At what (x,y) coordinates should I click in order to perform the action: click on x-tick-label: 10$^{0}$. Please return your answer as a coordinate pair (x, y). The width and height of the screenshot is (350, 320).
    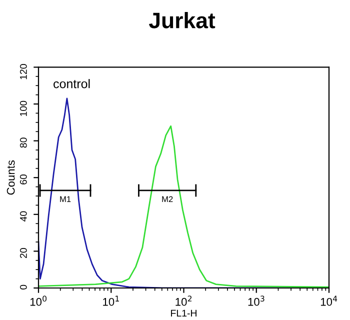
    Looking at the image, I should click on (38, 301).